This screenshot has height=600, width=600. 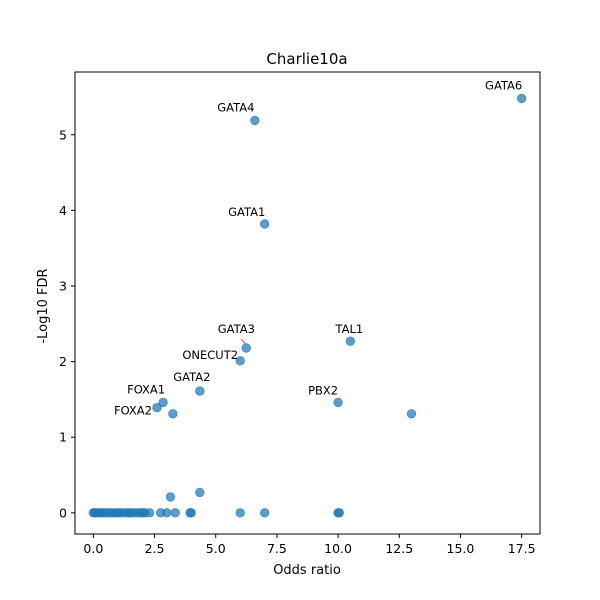 I want to click on data-label: GATA6, so click(x=503, y=85).